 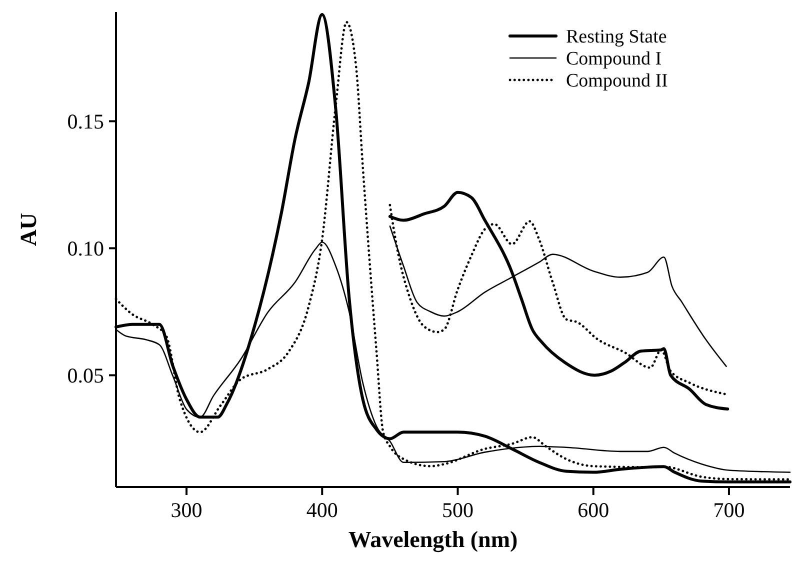 What do you see at coordinates (85, 248) in the screenshot?
I see `y-tick-label: 0.10` at bounding box center [85, 248].